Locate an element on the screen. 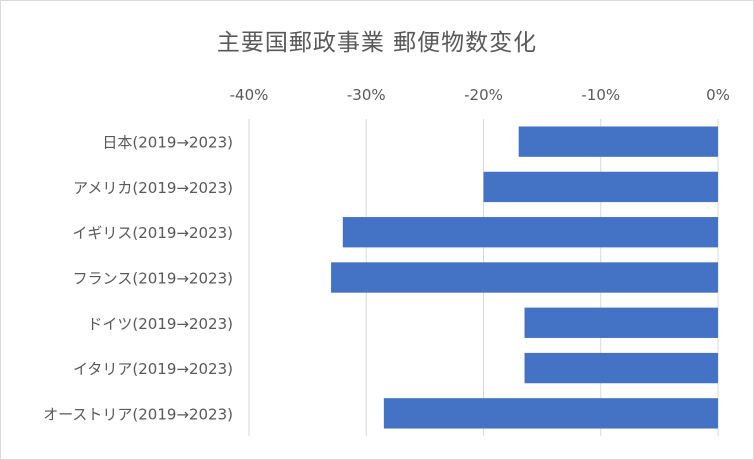  chart-title: 主要国郵政事業 郵便物数変化 is located at coordinates (377, 43).